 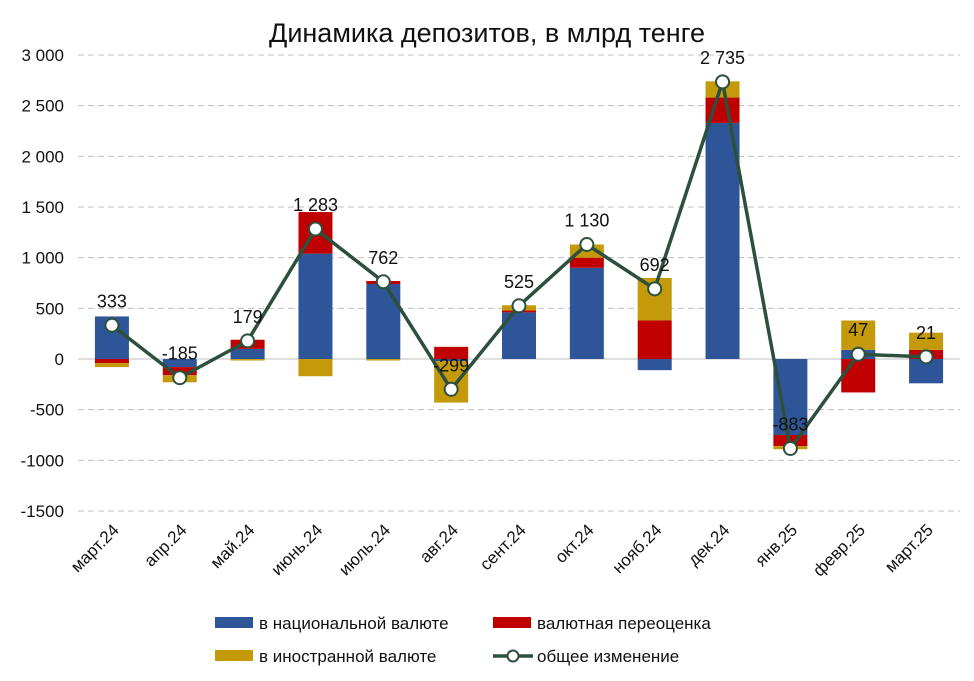 What do you see at coordinates (42, 258) in the screenshot?
I see `y-tick-label: 1 000` at bounding box center [42, 258].